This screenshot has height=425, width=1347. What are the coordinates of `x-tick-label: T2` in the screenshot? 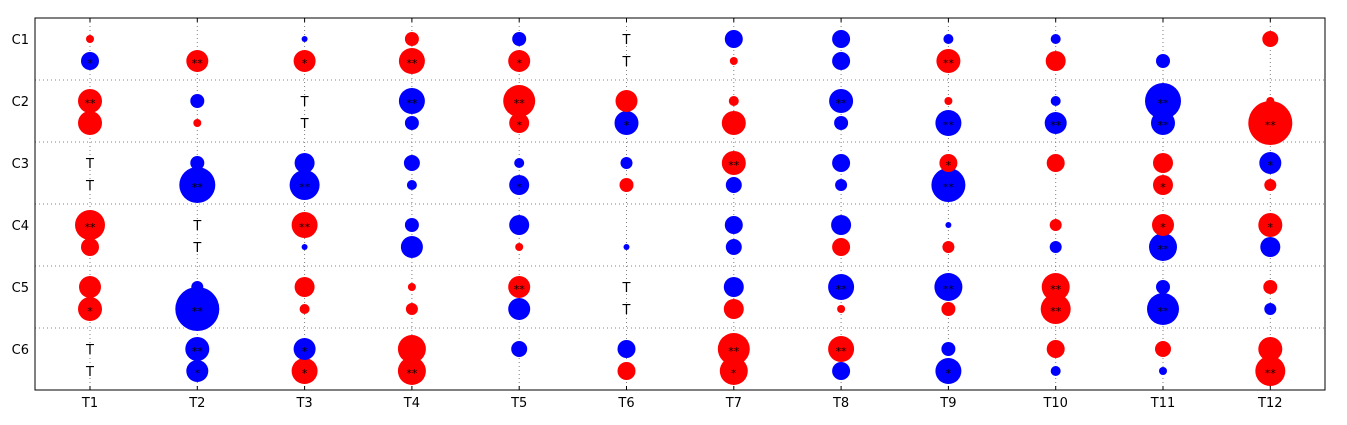 It's located at (196, 403).